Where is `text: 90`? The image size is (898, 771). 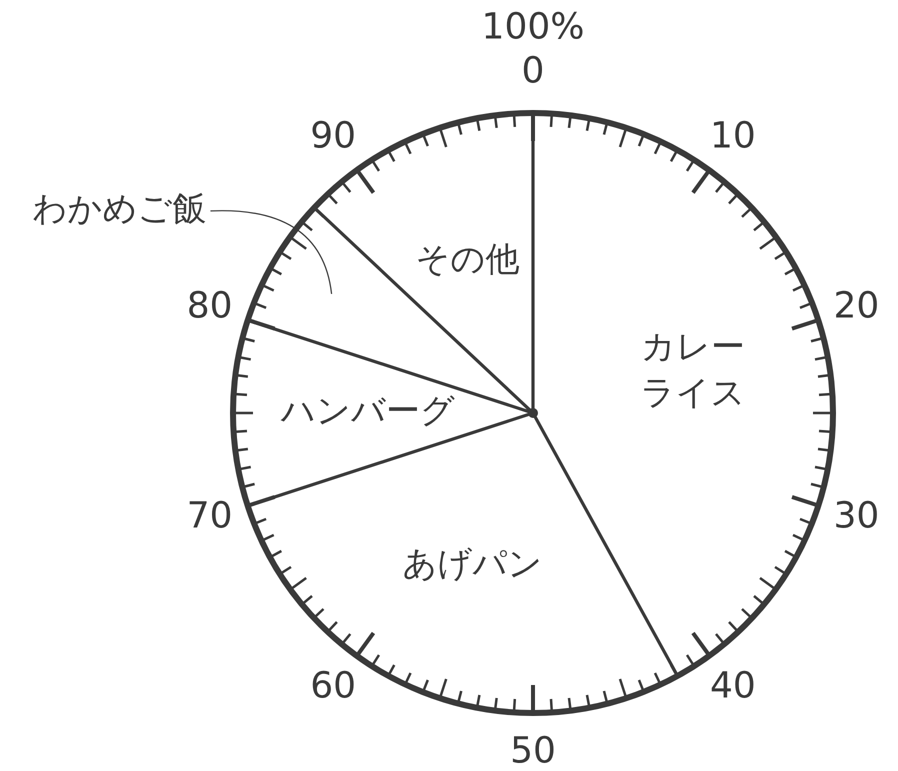
text: 90 is located at coordinates (333, 135).